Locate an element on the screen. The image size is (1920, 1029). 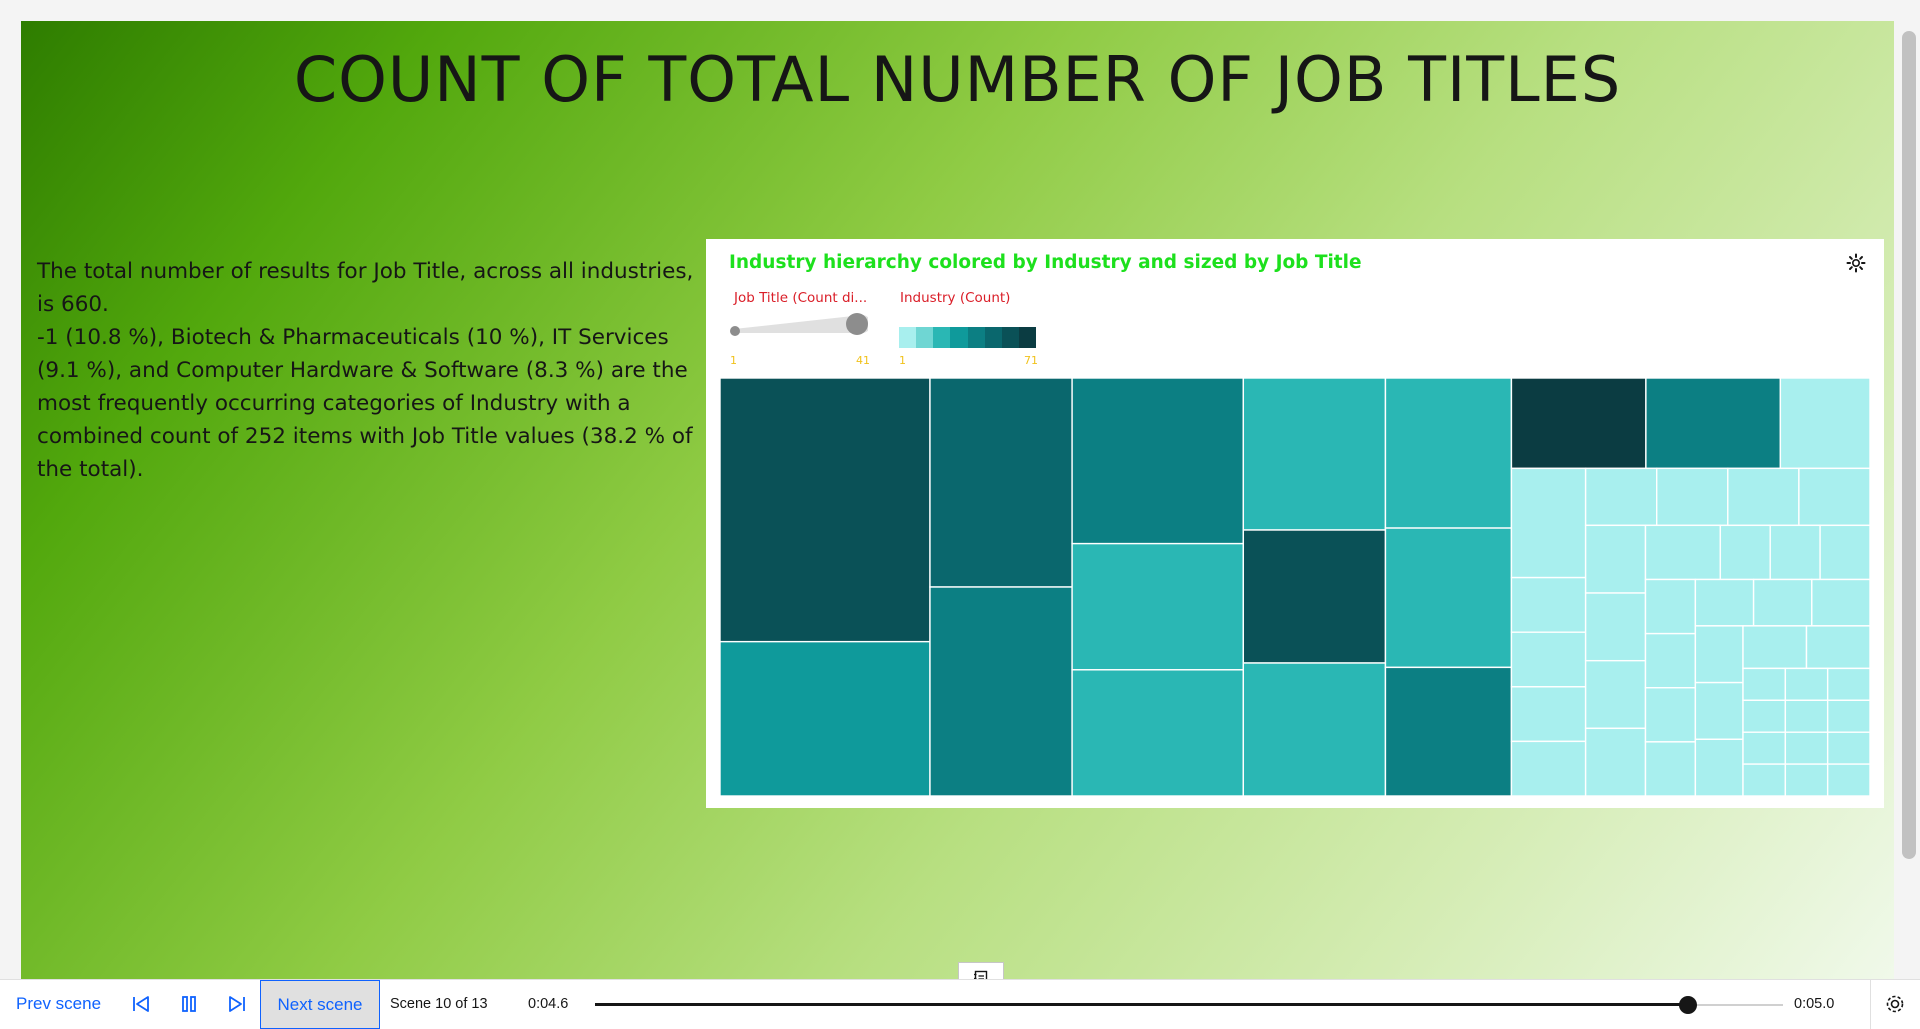
color-legend-scale is located at coordinates (967, 337).